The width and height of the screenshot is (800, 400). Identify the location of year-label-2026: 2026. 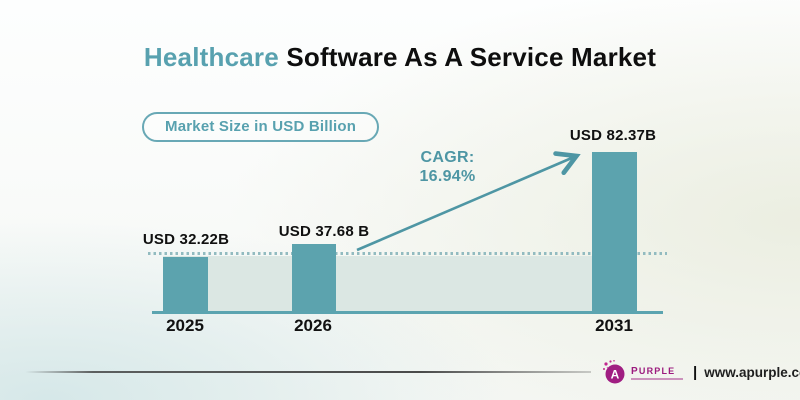
(313, 325).